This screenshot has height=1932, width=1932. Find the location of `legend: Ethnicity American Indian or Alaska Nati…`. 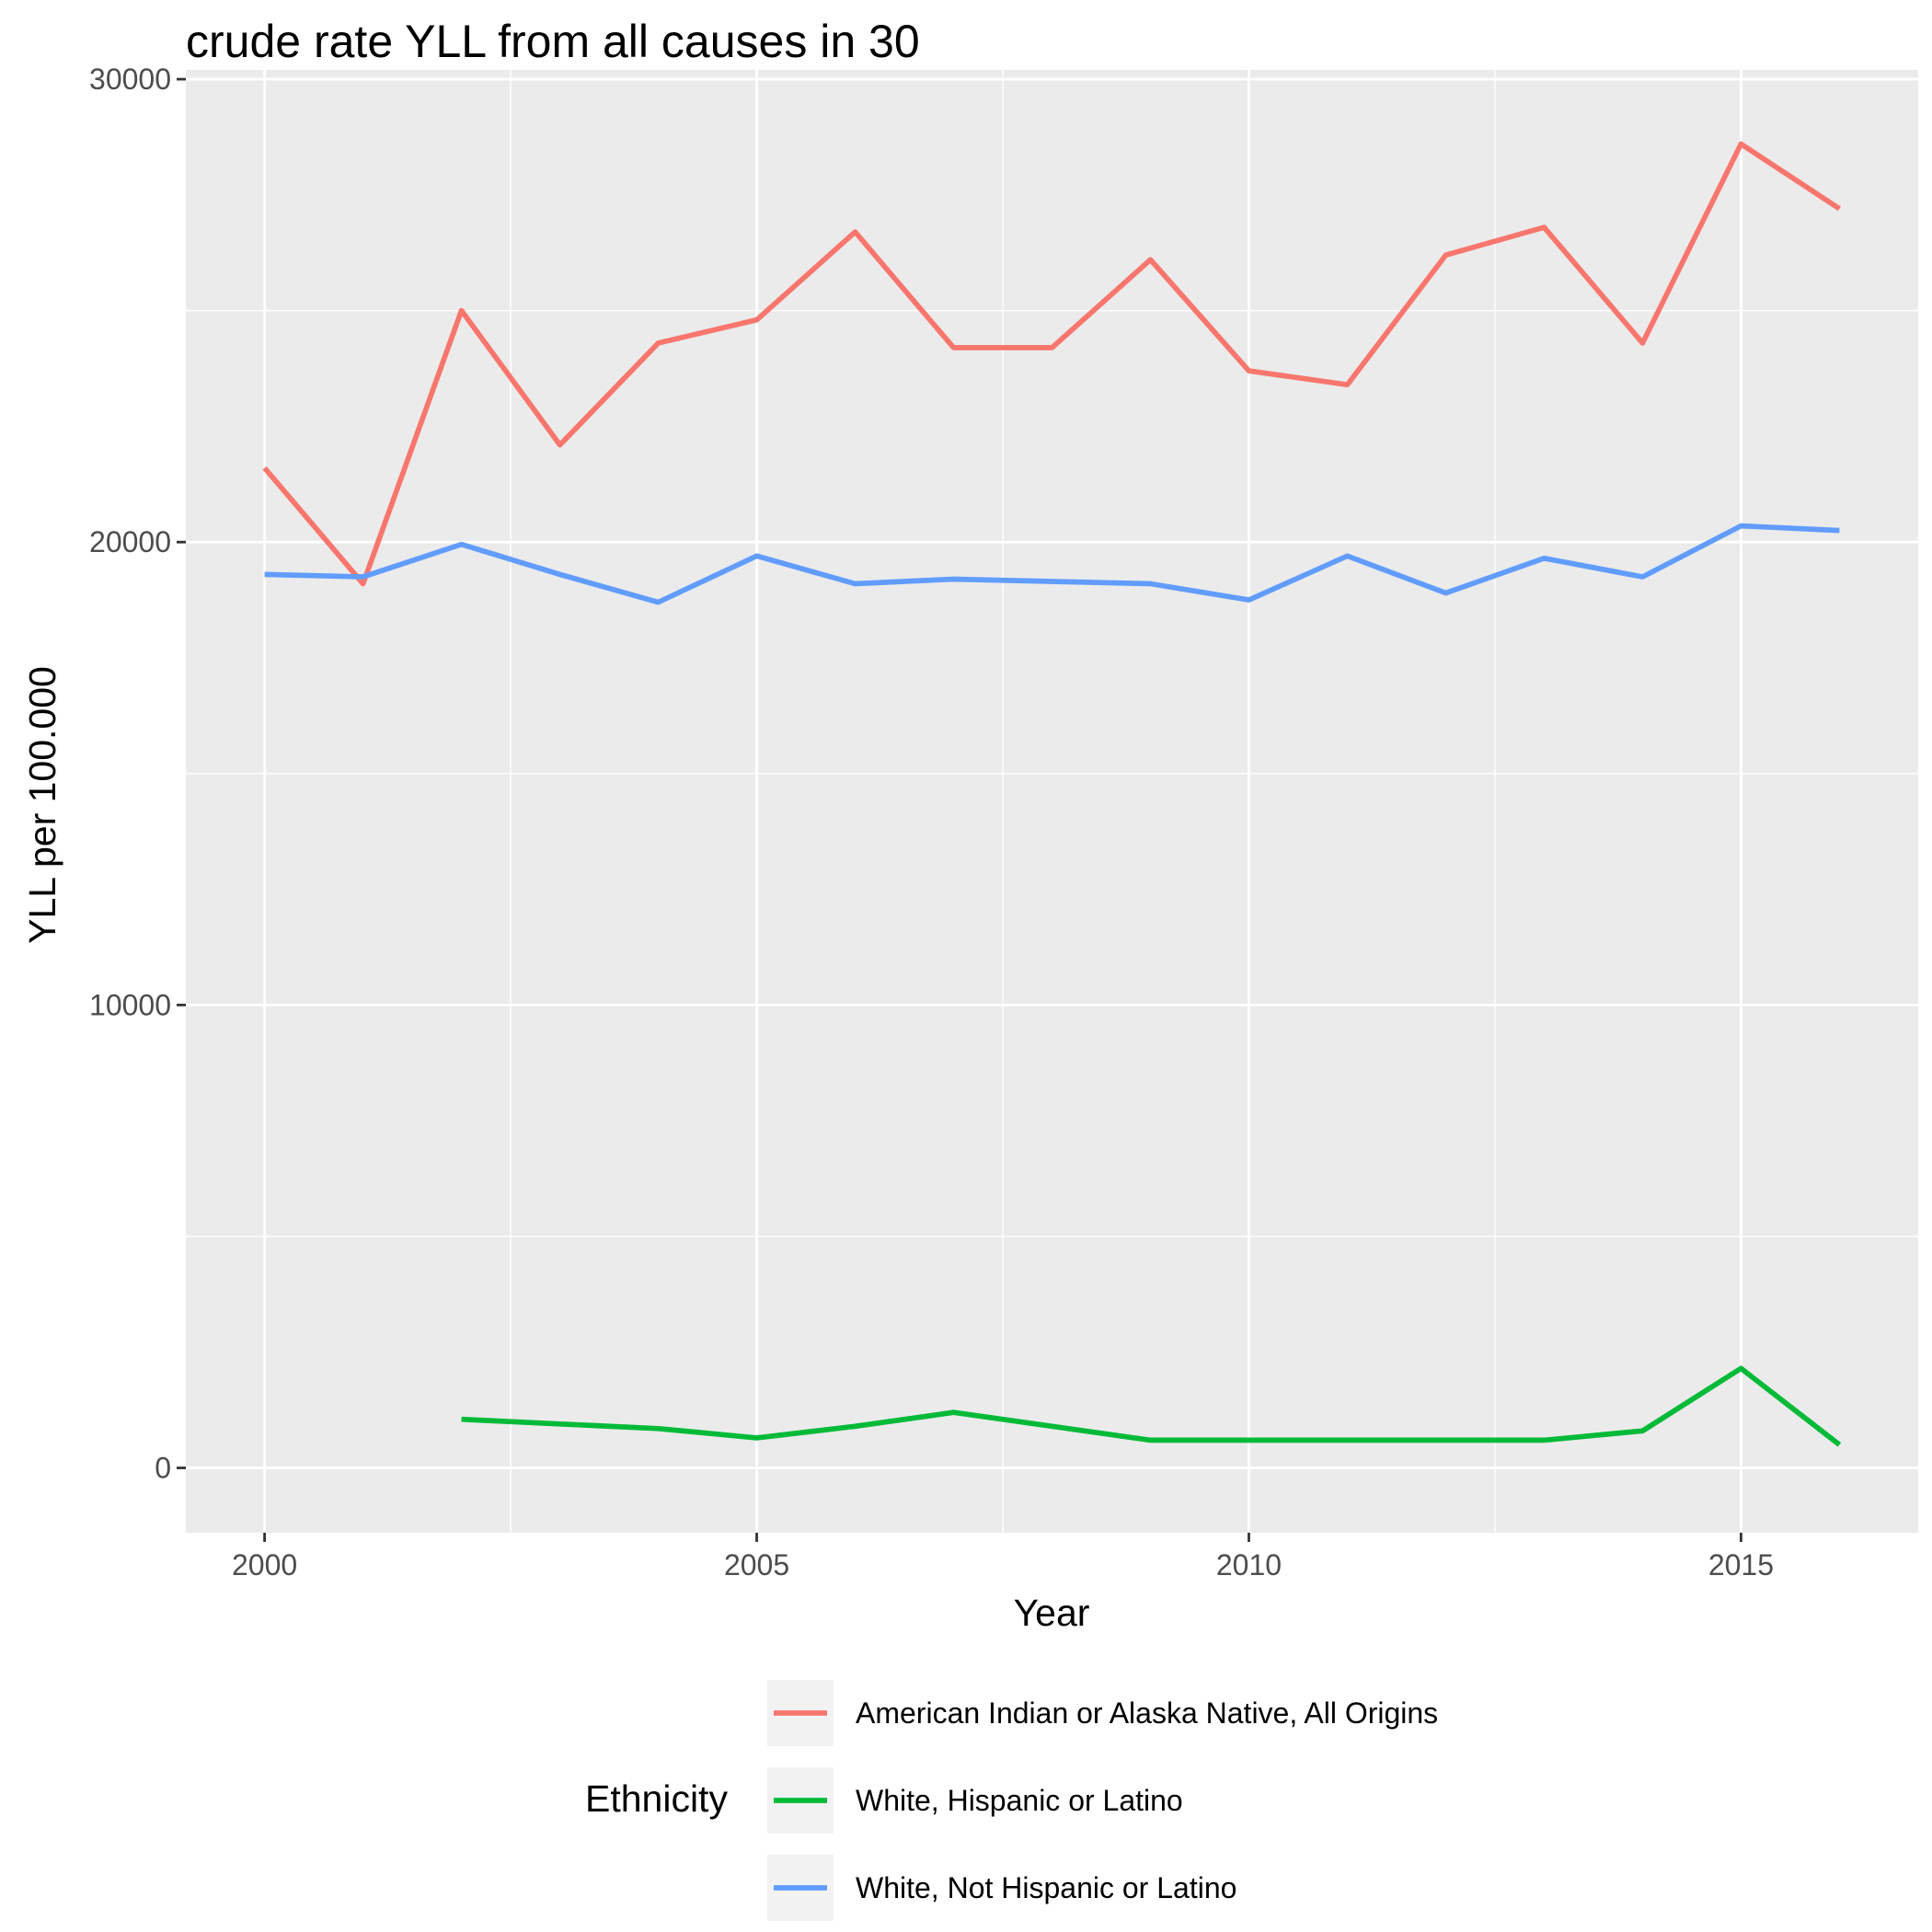

legend: Ethnicity American Indian or Alaska Nati… is located at coordinates (1011, 1800).